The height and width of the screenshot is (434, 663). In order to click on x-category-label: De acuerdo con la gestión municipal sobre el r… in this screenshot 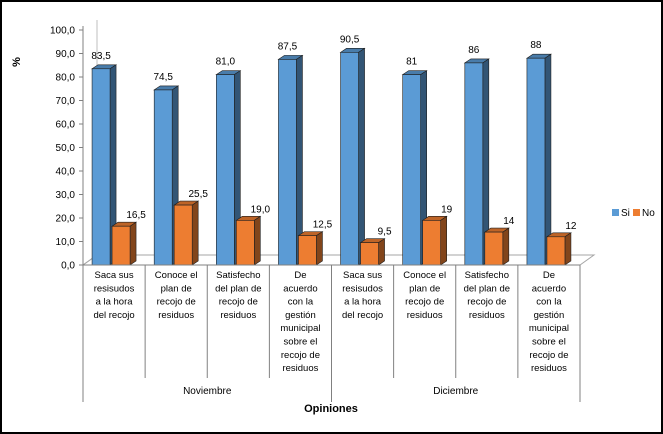, I will do `click(549, 322)`.